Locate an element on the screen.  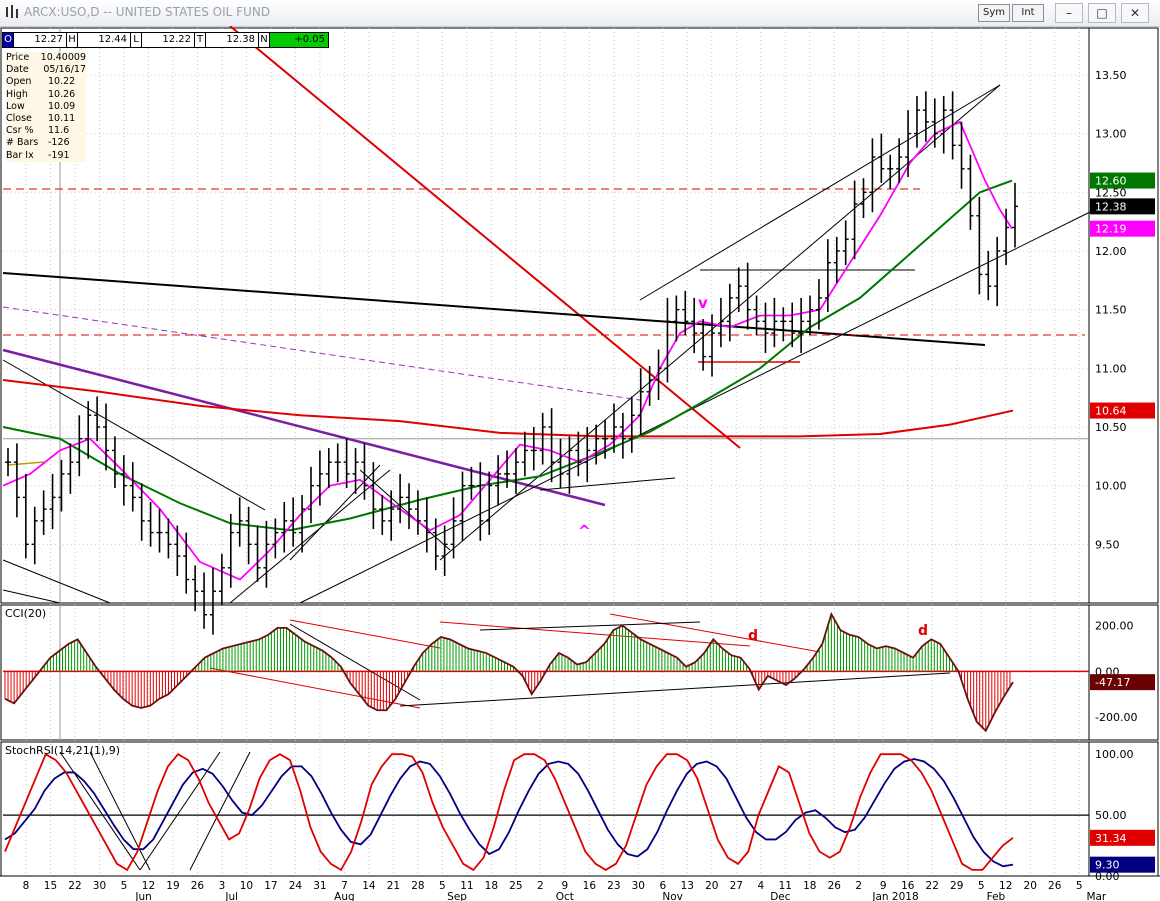
month-label: Sep is located at coordinates (457, 896).